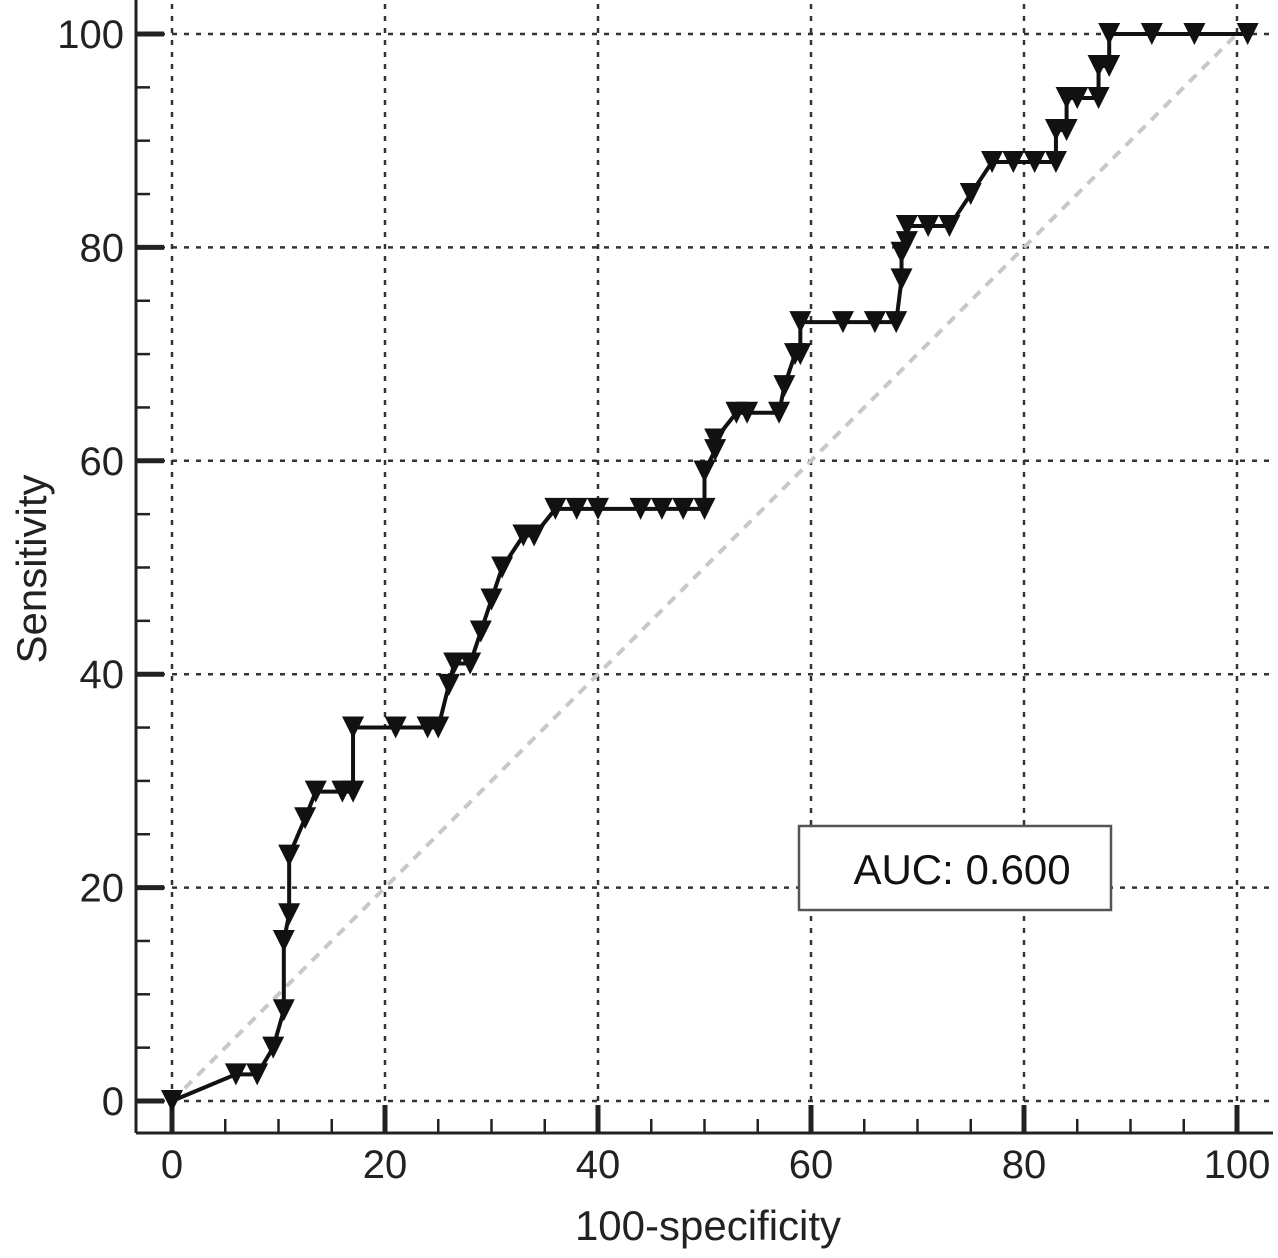  What do you see at coordinates (172, 1165) in the screenshot?
I see `x-tick-label: 0` at bounding box center [172, 1165].